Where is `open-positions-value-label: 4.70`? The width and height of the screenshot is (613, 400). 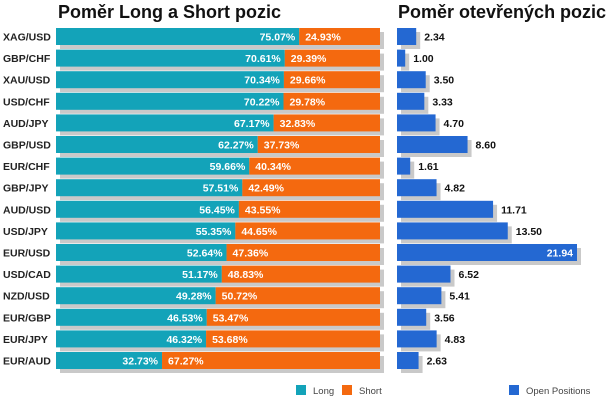
open-positions-value-label: 4.70 is located at coordinates (454, 124).